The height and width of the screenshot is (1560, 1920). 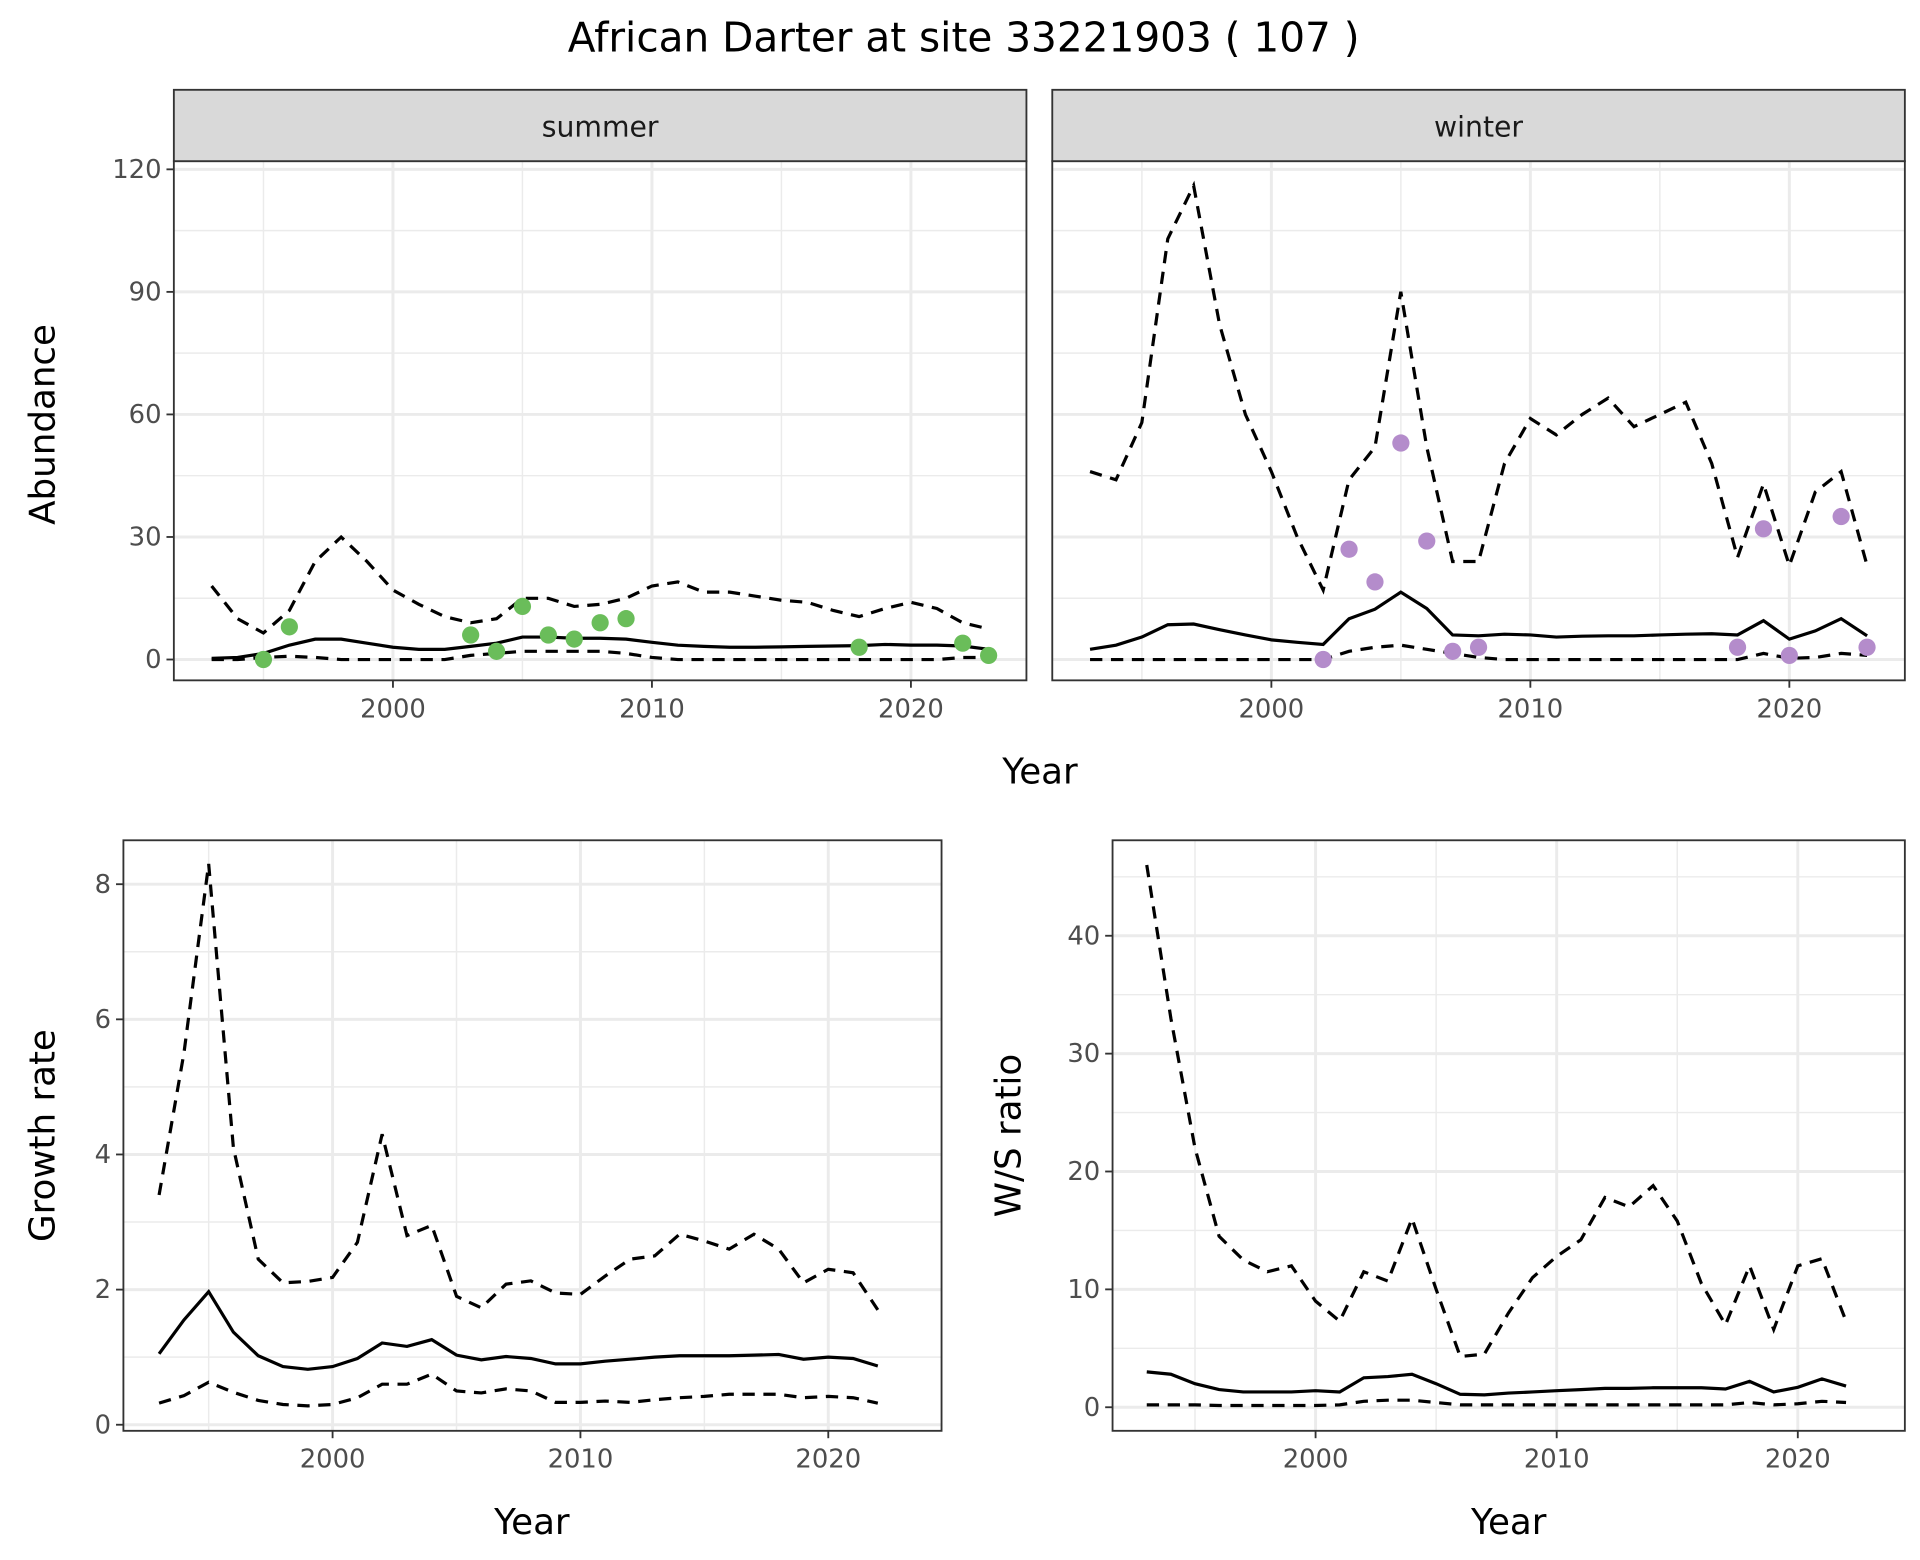 What do you see at coordinates (1083, 1290) in the screenshot?
I see `y-tick-label: 10` at bounding box center [1083, 1290].